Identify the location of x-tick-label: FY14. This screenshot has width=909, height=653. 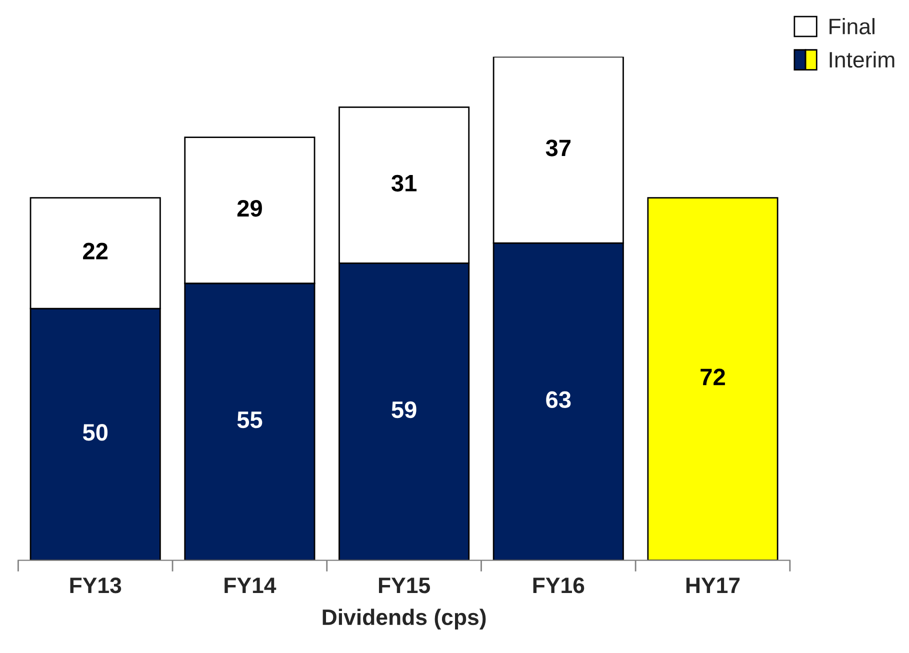
(250, 586).